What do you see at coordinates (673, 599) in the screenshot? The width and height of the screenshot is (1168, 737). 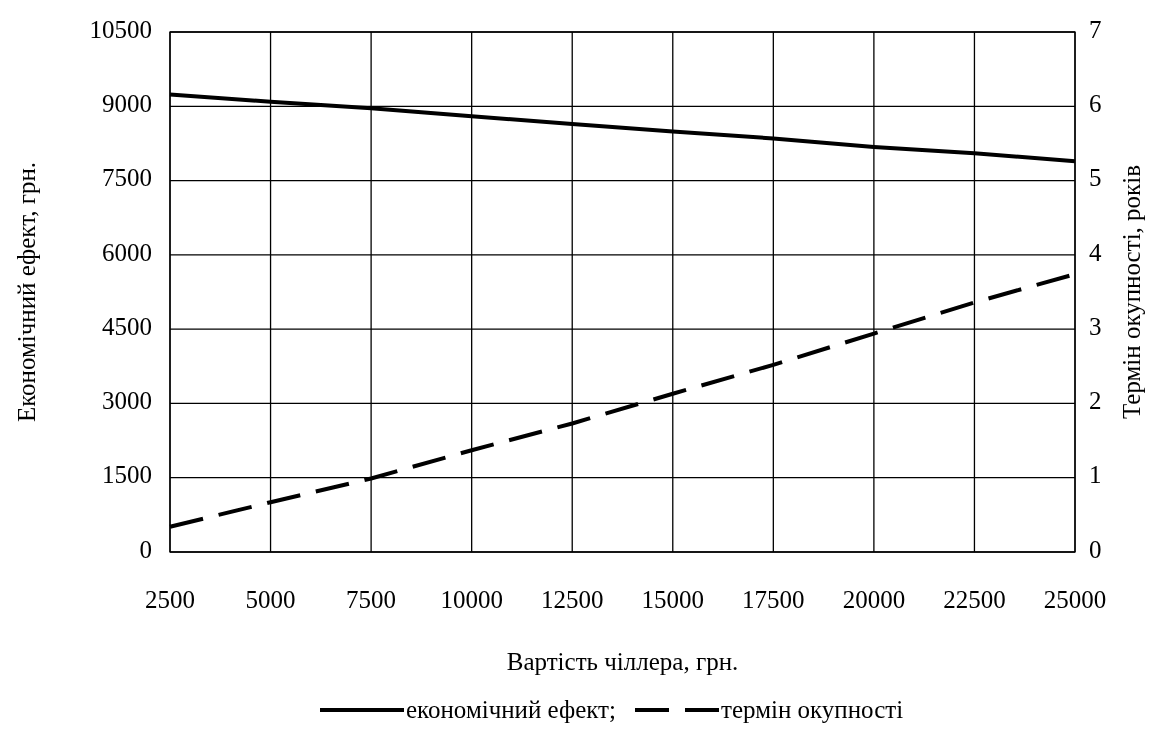 I see `x-tick-label: 15000` at bounding box center [673, 599].